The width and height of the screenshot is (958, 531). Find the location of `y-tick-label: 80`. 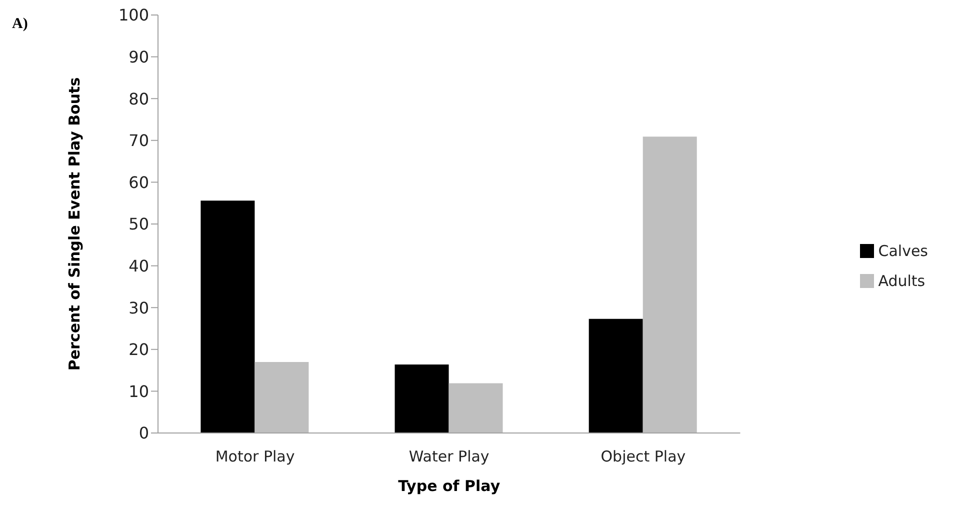

y-tick-label: 80 is located at coordinates (138, 98).